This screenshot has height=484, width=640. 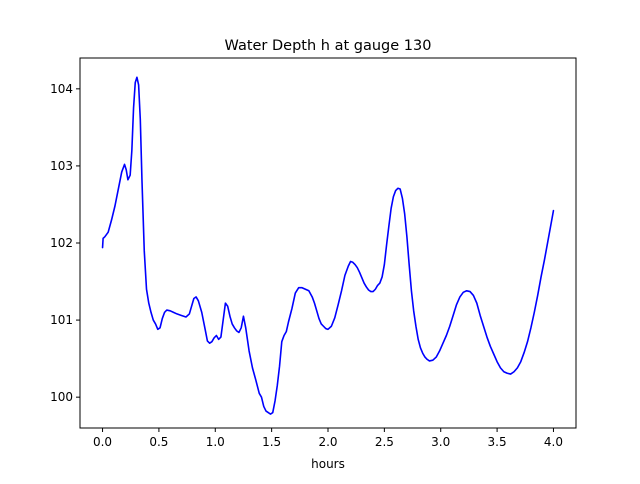 I want to click on x-tick-label: 2.5, so click(x=384, y=442).